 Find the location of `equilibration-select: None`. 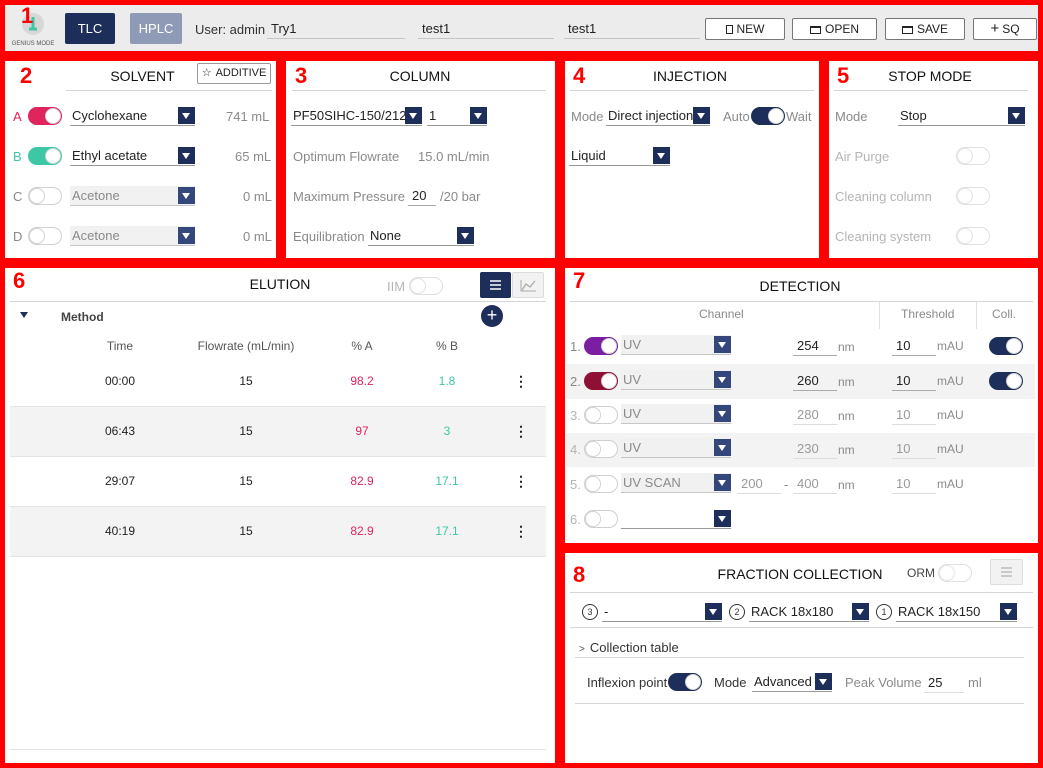

equilibration-select: None is located at coordinates (421, 236).